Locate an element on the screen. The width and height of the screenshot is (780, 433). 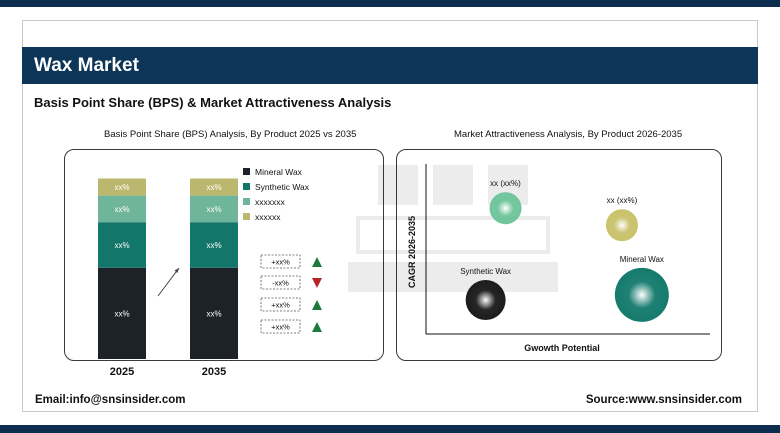
x-tick-label: 2025 is located at coordinates (122, 372).